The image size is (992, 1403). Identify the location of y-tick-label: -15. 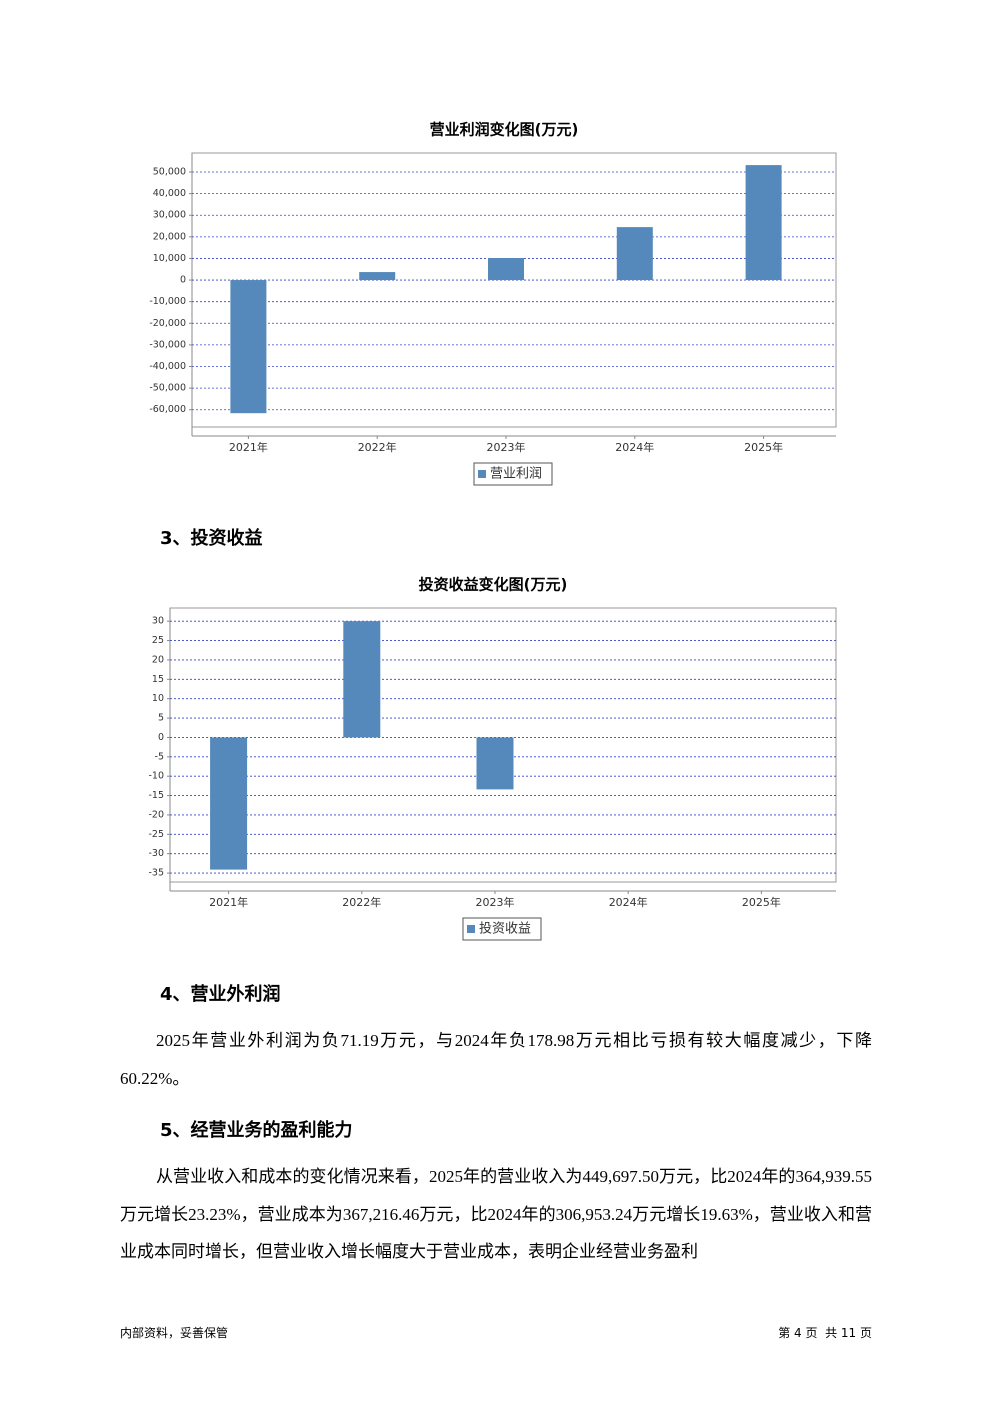
(156, 795).